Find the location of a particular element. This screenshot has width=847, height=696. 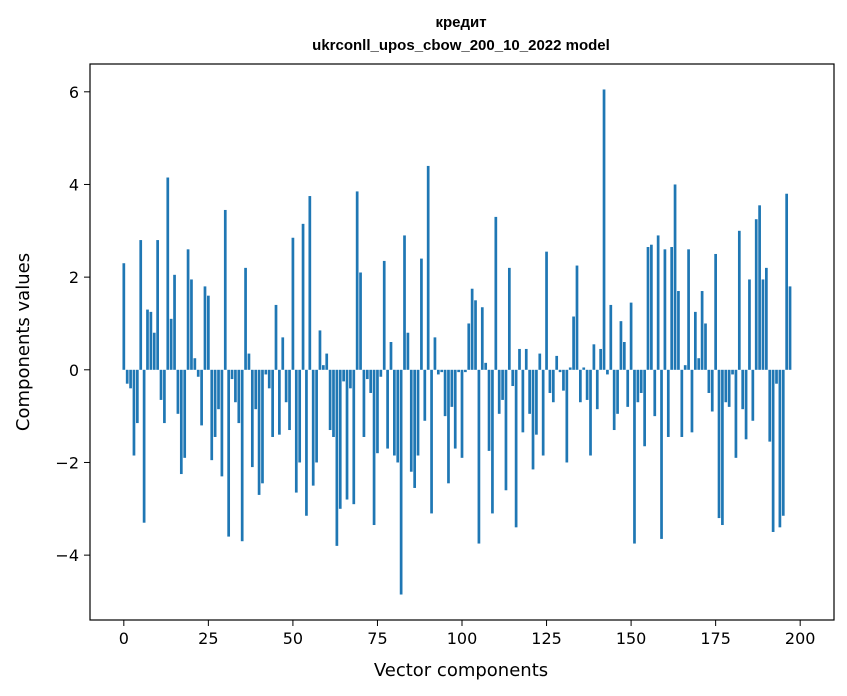

y-axis-label: Components values is located at coordinates (23, 342).